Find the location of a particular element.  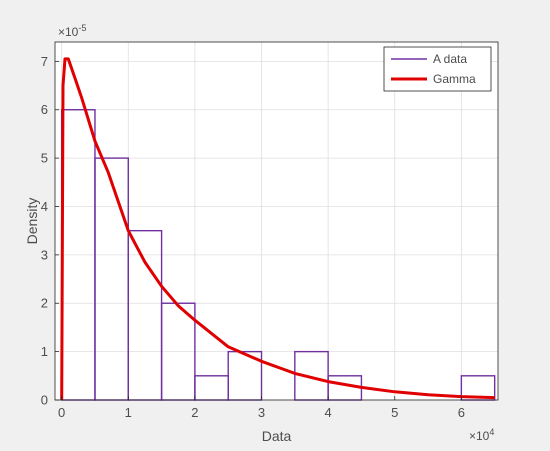

y-tick-label: 7 is located at coordinates (44, 61).